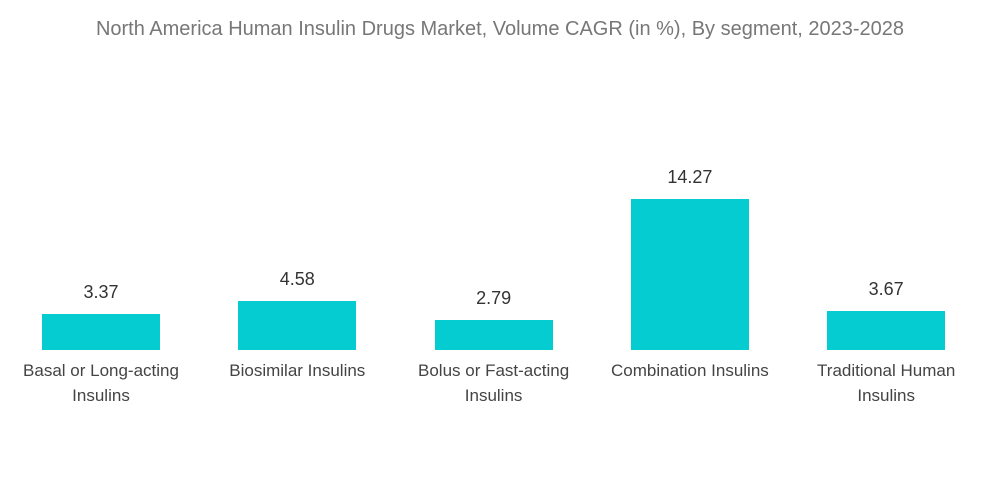  Describe the element at coordinates (494, 298) in the screenshot. I see `value-label: 2.79` at that location.